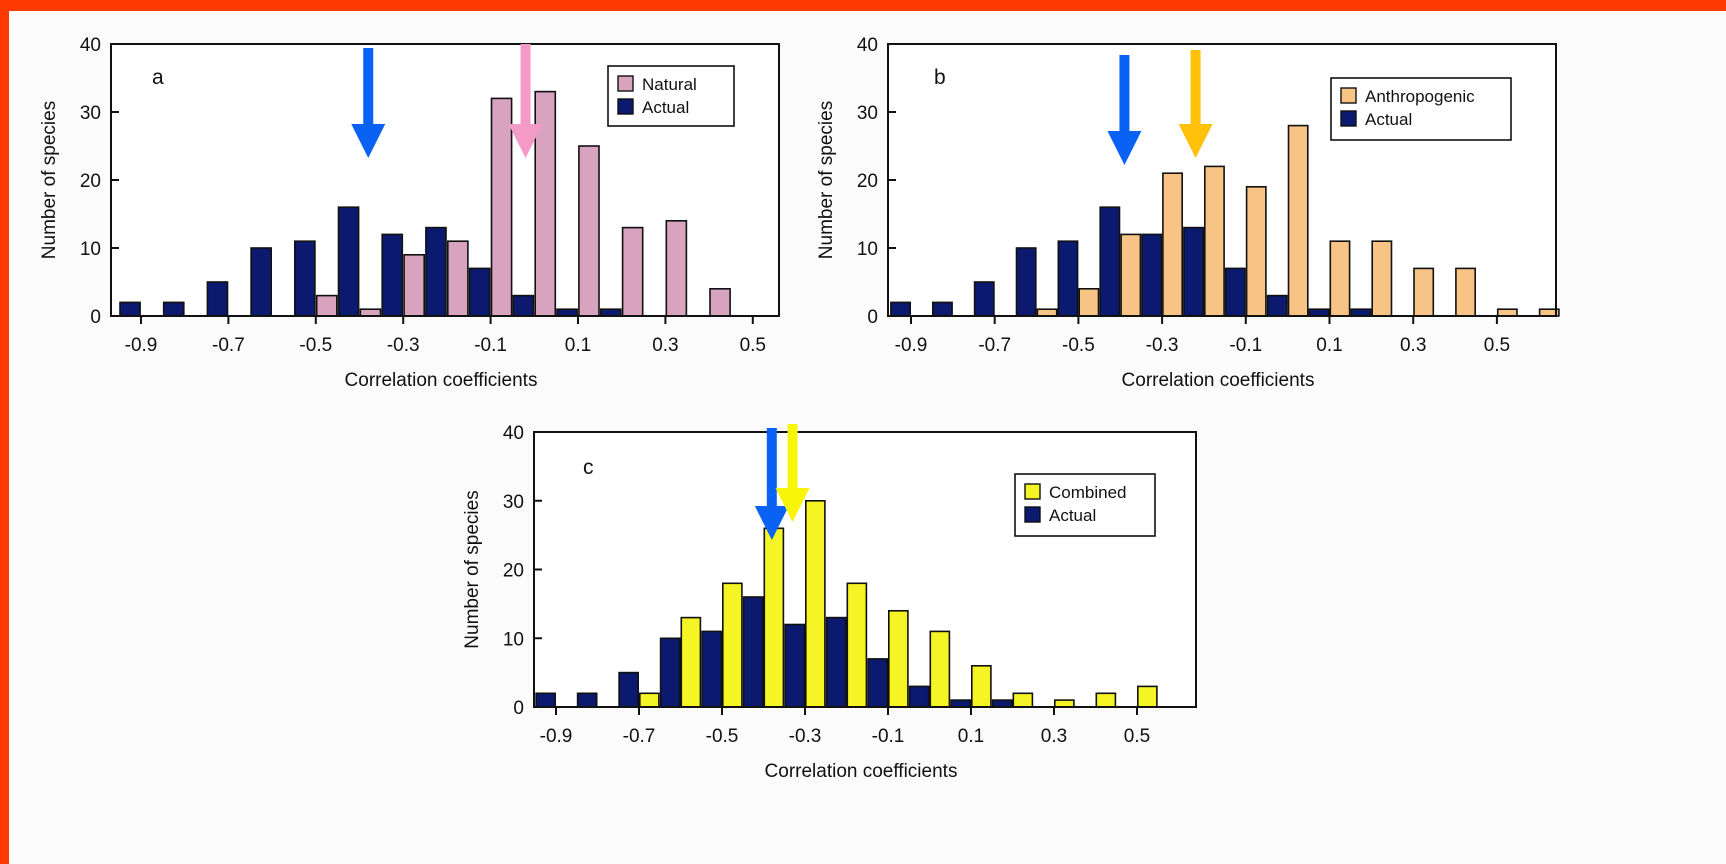 The height and width of the screenshot is (864, 1726). What do you see at coordinates (639, 736) in the screenshot?
I see `x-tick-label: -0.7` at bounding box center [639, 736].